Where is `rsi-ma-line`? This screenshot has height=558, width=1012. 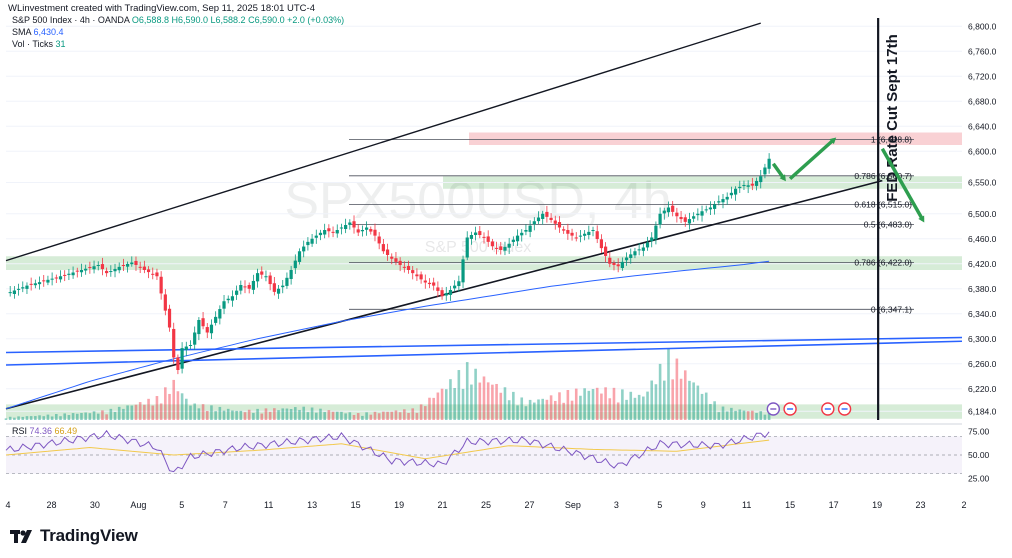
rsi-ma-line is located at coordinates (387, 449).